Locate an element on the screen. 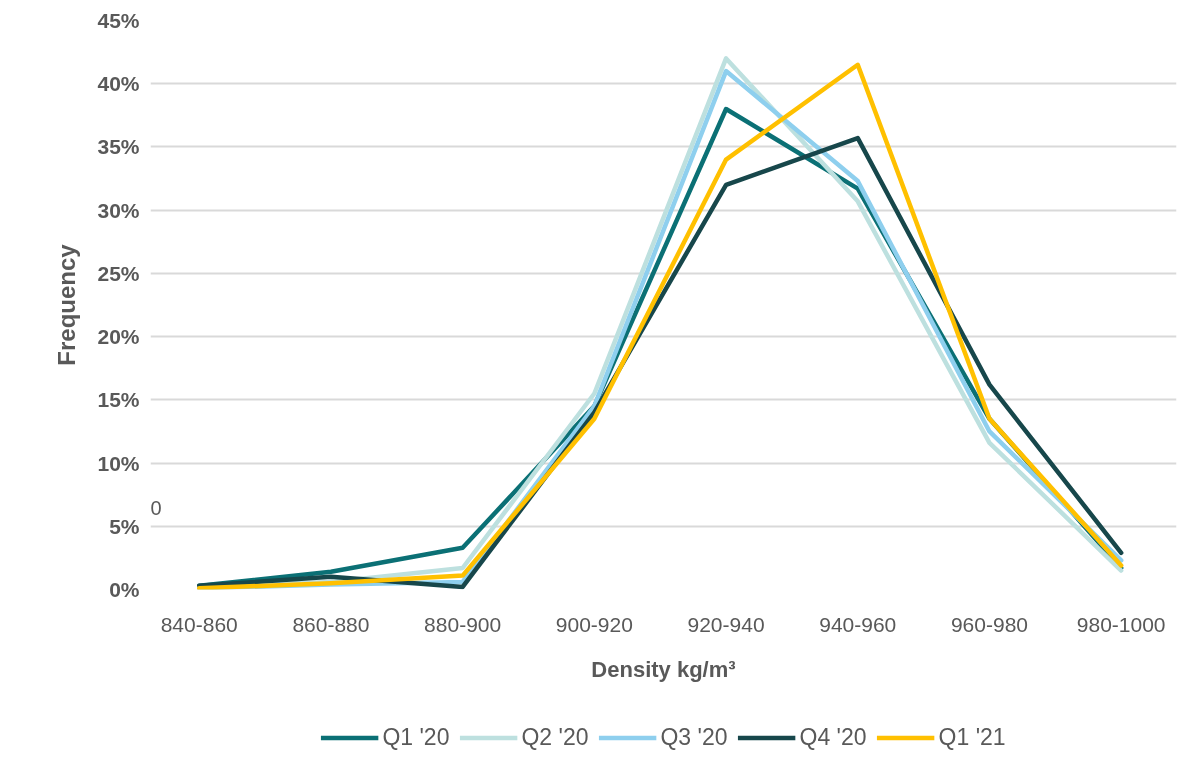 Image resolution: width=1204 pixels, height=767 pixels. x-tick-label: 960-980 is located at coordinates (989, 624).